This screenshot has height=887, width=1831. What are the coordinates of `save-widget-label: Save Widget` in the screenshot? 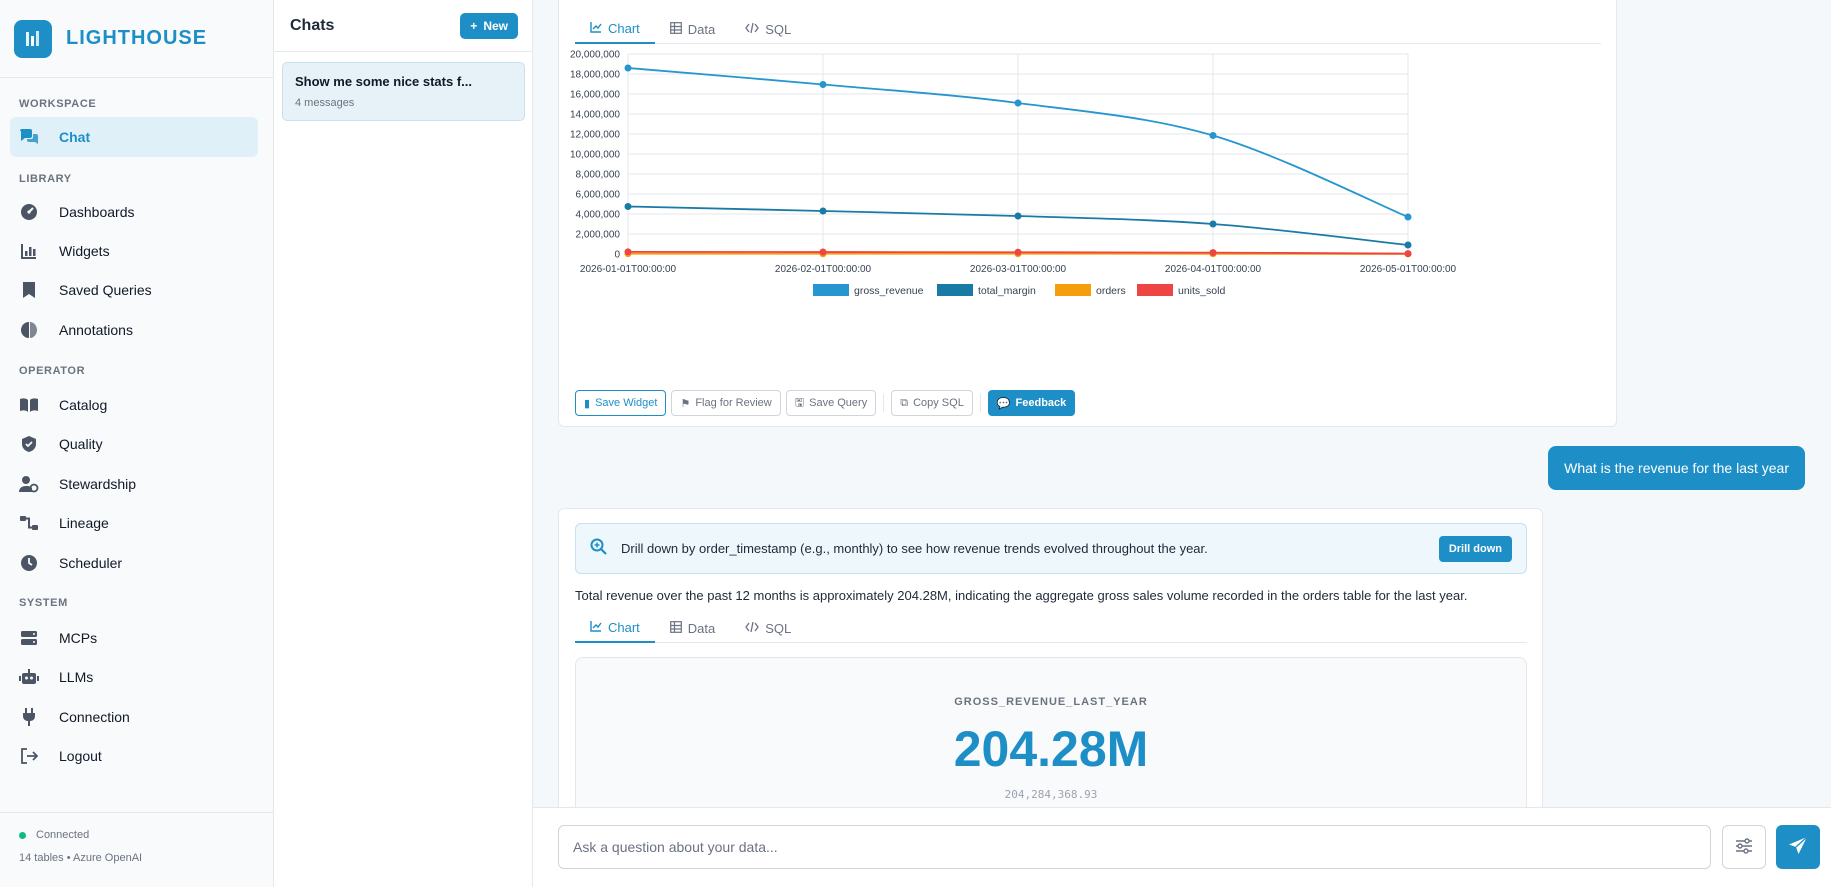 It's located at (626, 403).